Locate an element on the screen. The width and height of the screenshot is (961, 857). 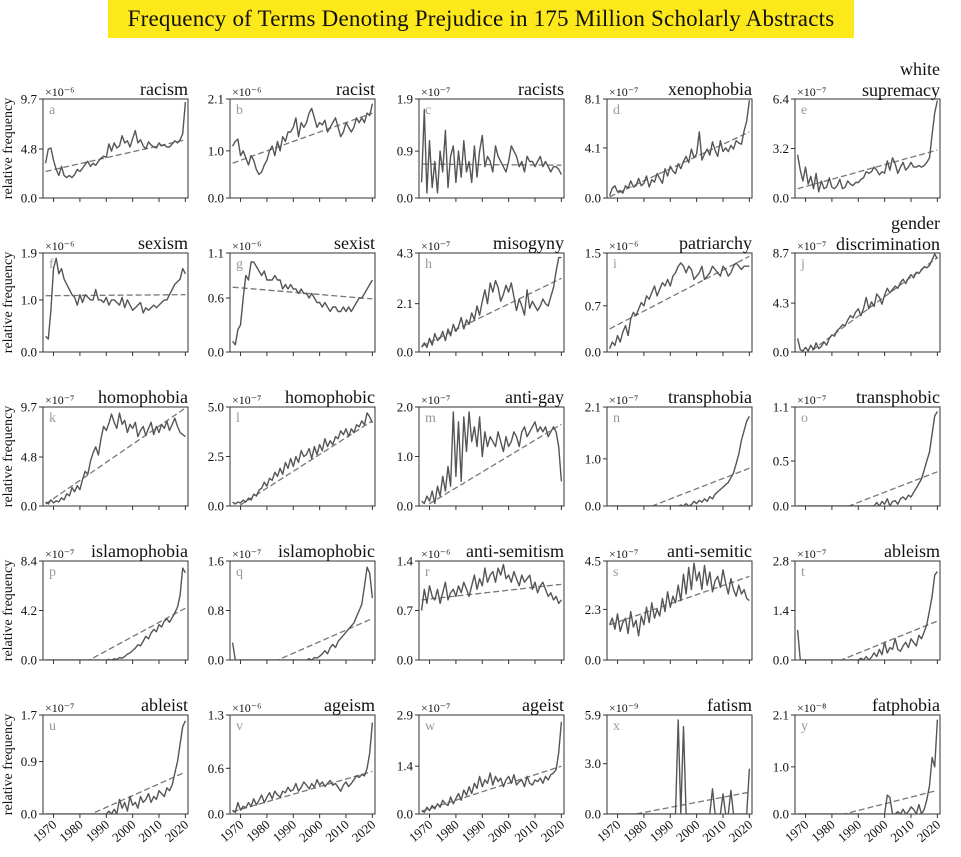
panel-letter: v is located at coordinates (239, 726).